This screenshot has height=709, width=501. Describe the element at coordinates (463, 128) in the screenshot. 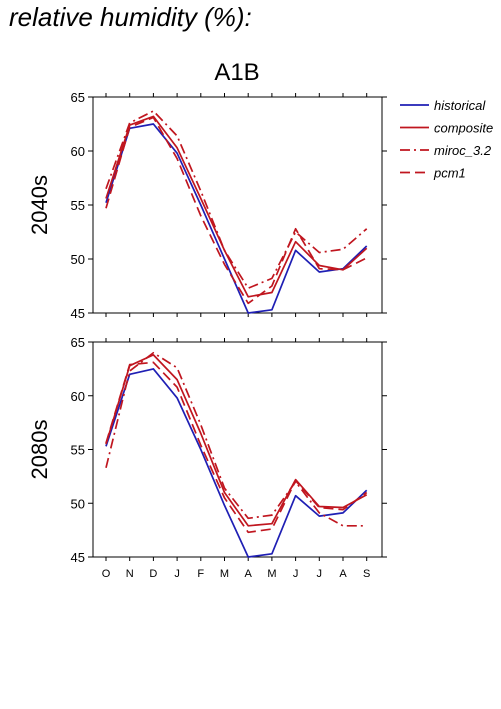

I see `legend-label: composite` at that location.